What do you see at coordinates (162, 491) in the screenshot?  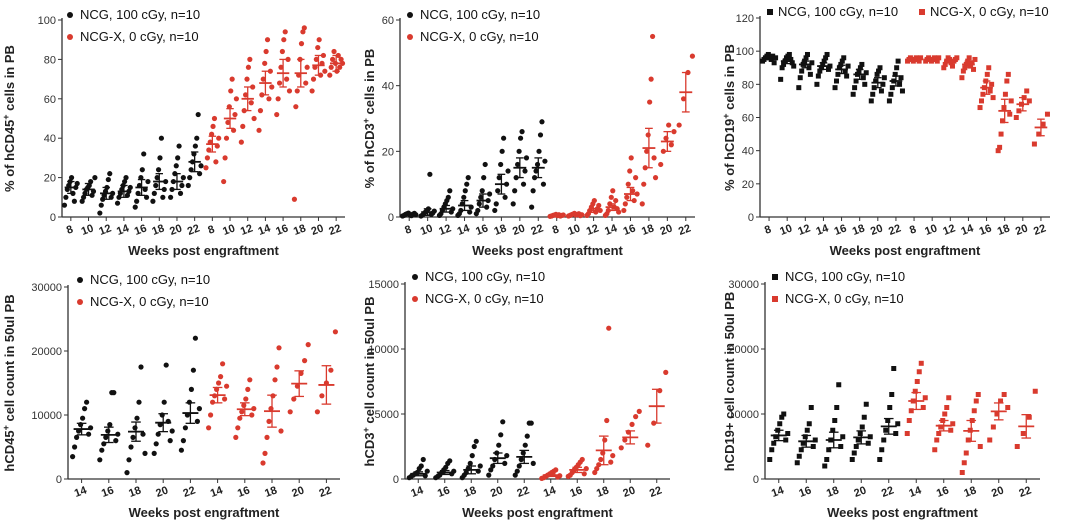 I see `x-tick-label: 20` at bounding box center [162, 491].